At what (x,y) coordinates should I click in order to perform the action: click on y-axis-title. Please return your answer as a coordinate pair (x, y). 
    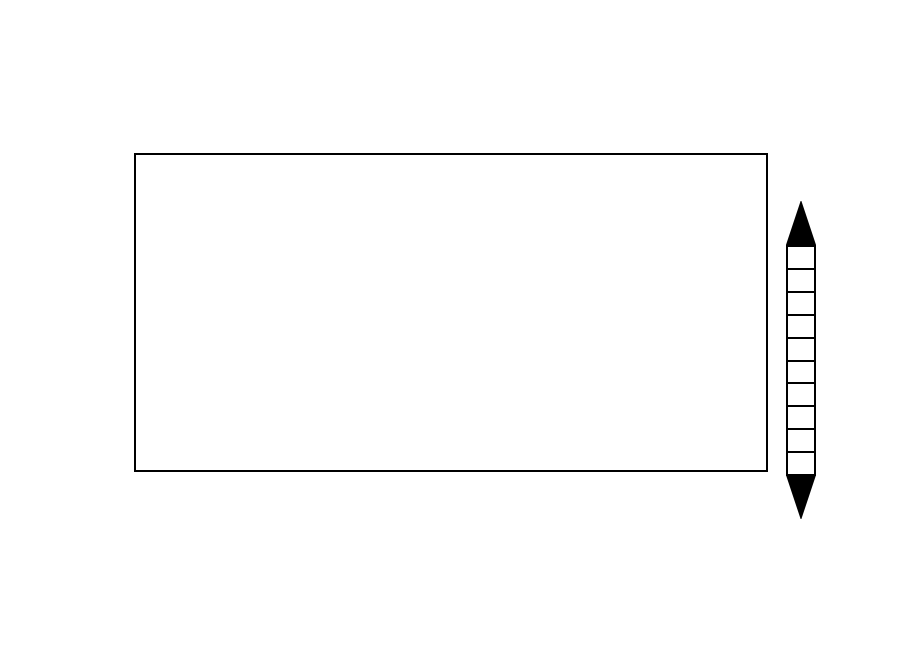
    Looking at the image, I should click on (89, 313).